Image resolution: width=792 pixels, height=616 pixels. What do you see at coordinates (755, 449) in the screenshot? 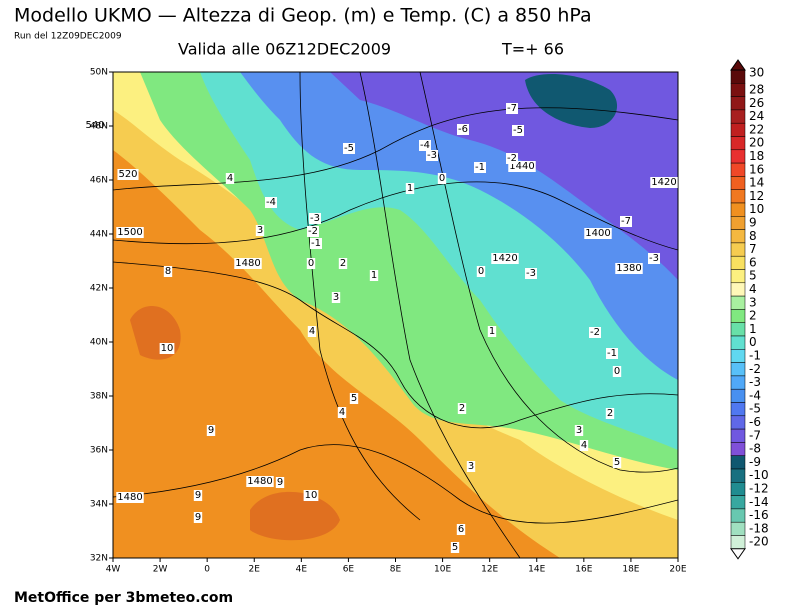
I see `colorbar-label: -8` at bounding box center [755, 449].